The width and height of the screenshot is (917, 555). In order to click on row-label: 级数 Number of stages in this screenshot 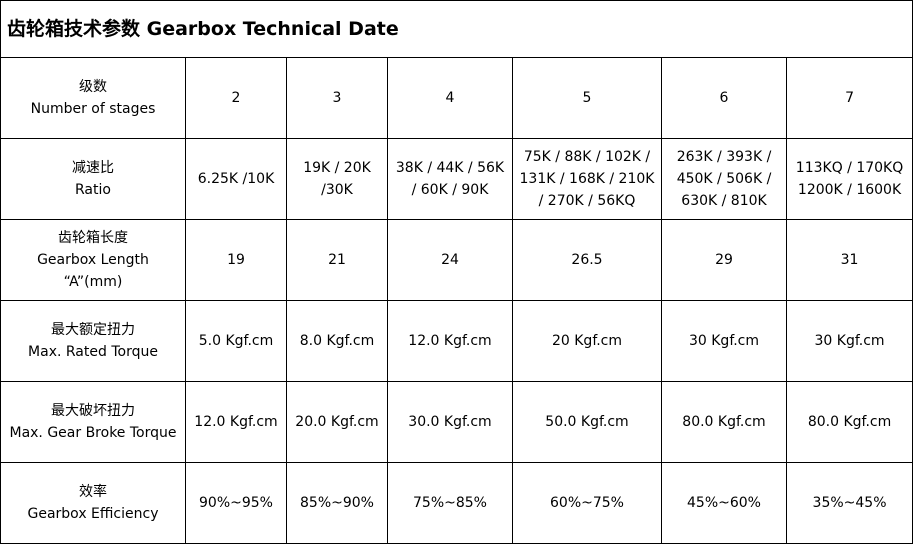, I will do `click(93, 98)`.